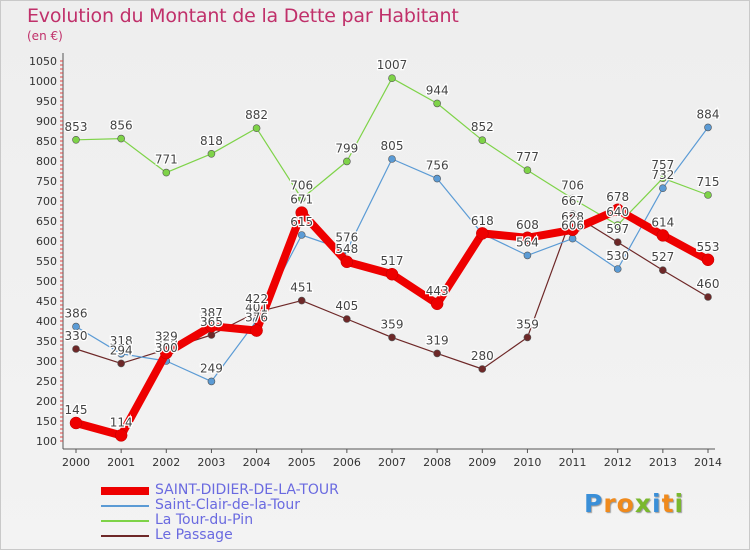  What do you see at coordinates (662, 257) in the screenshot?
I see `data-label: 527` at bounding box center [662, 257].